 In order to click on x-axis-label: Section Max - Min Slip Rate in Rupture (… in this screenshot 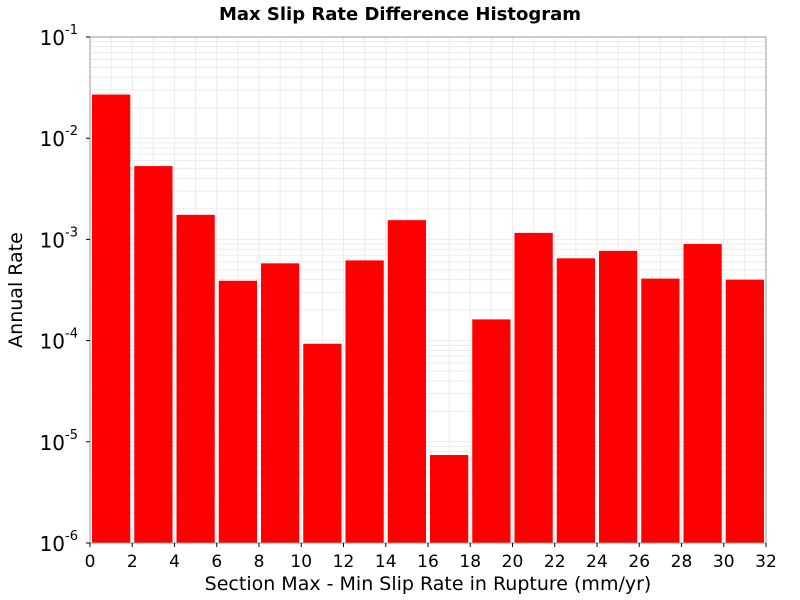, I will do `click(428, 584)`.